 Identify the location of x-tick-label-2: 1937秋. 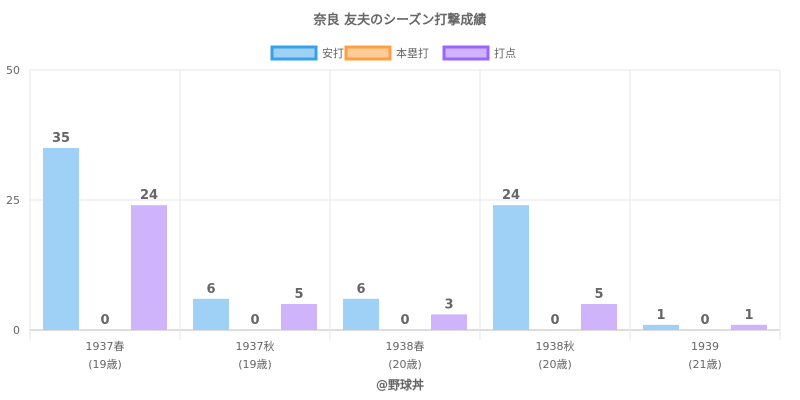
(255, 346).